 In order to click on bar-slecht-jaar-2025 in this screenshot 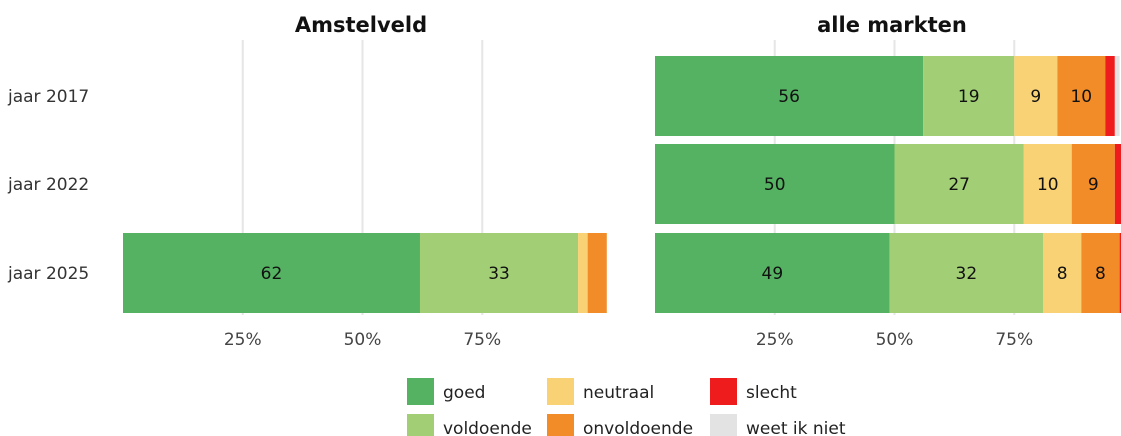, I will do `click(1120, 273)`.